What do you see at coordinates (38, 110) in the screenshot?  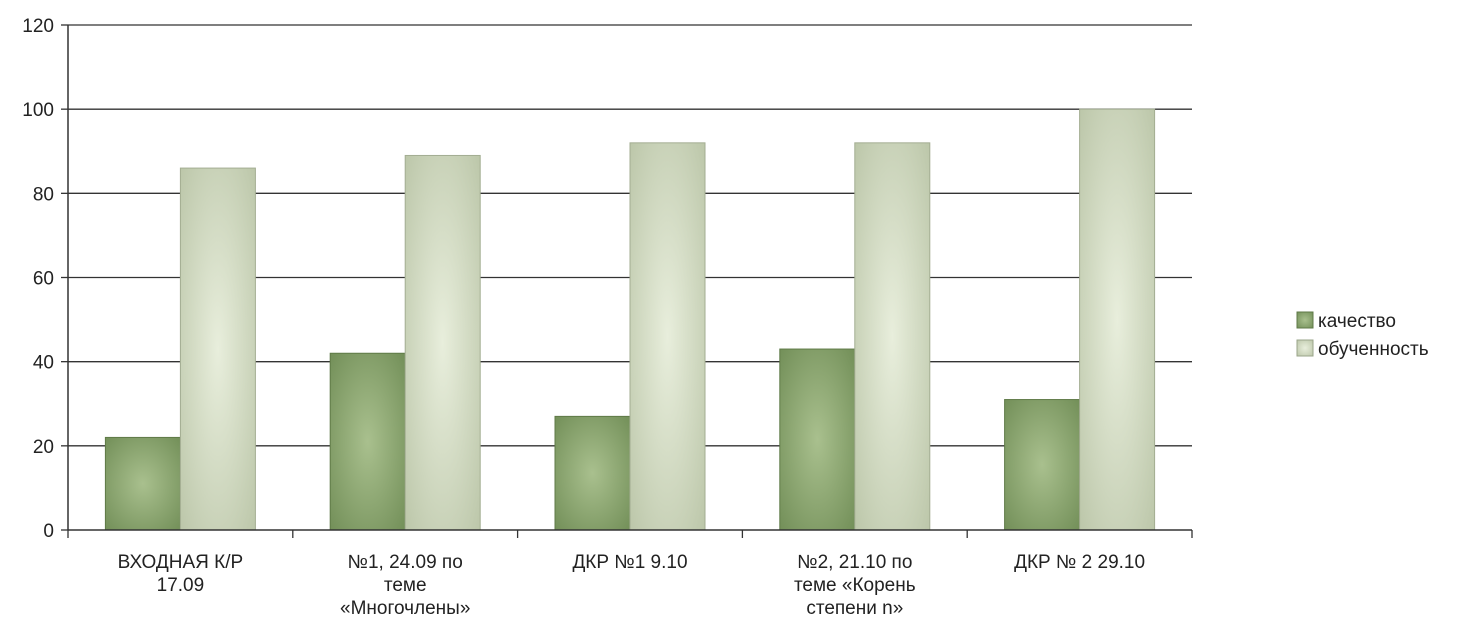 I see `y-tick-label: 100` at bounding box center [38, 110].